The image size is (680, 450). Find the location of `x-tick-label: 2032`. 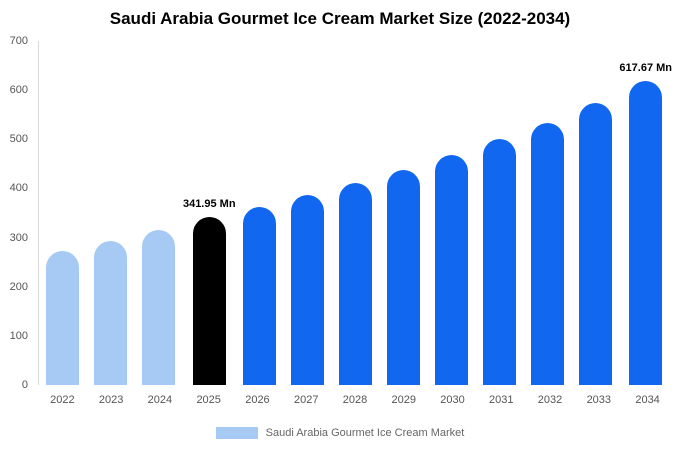

x-tick-label: 2032 is located at coordinates (550, 400).